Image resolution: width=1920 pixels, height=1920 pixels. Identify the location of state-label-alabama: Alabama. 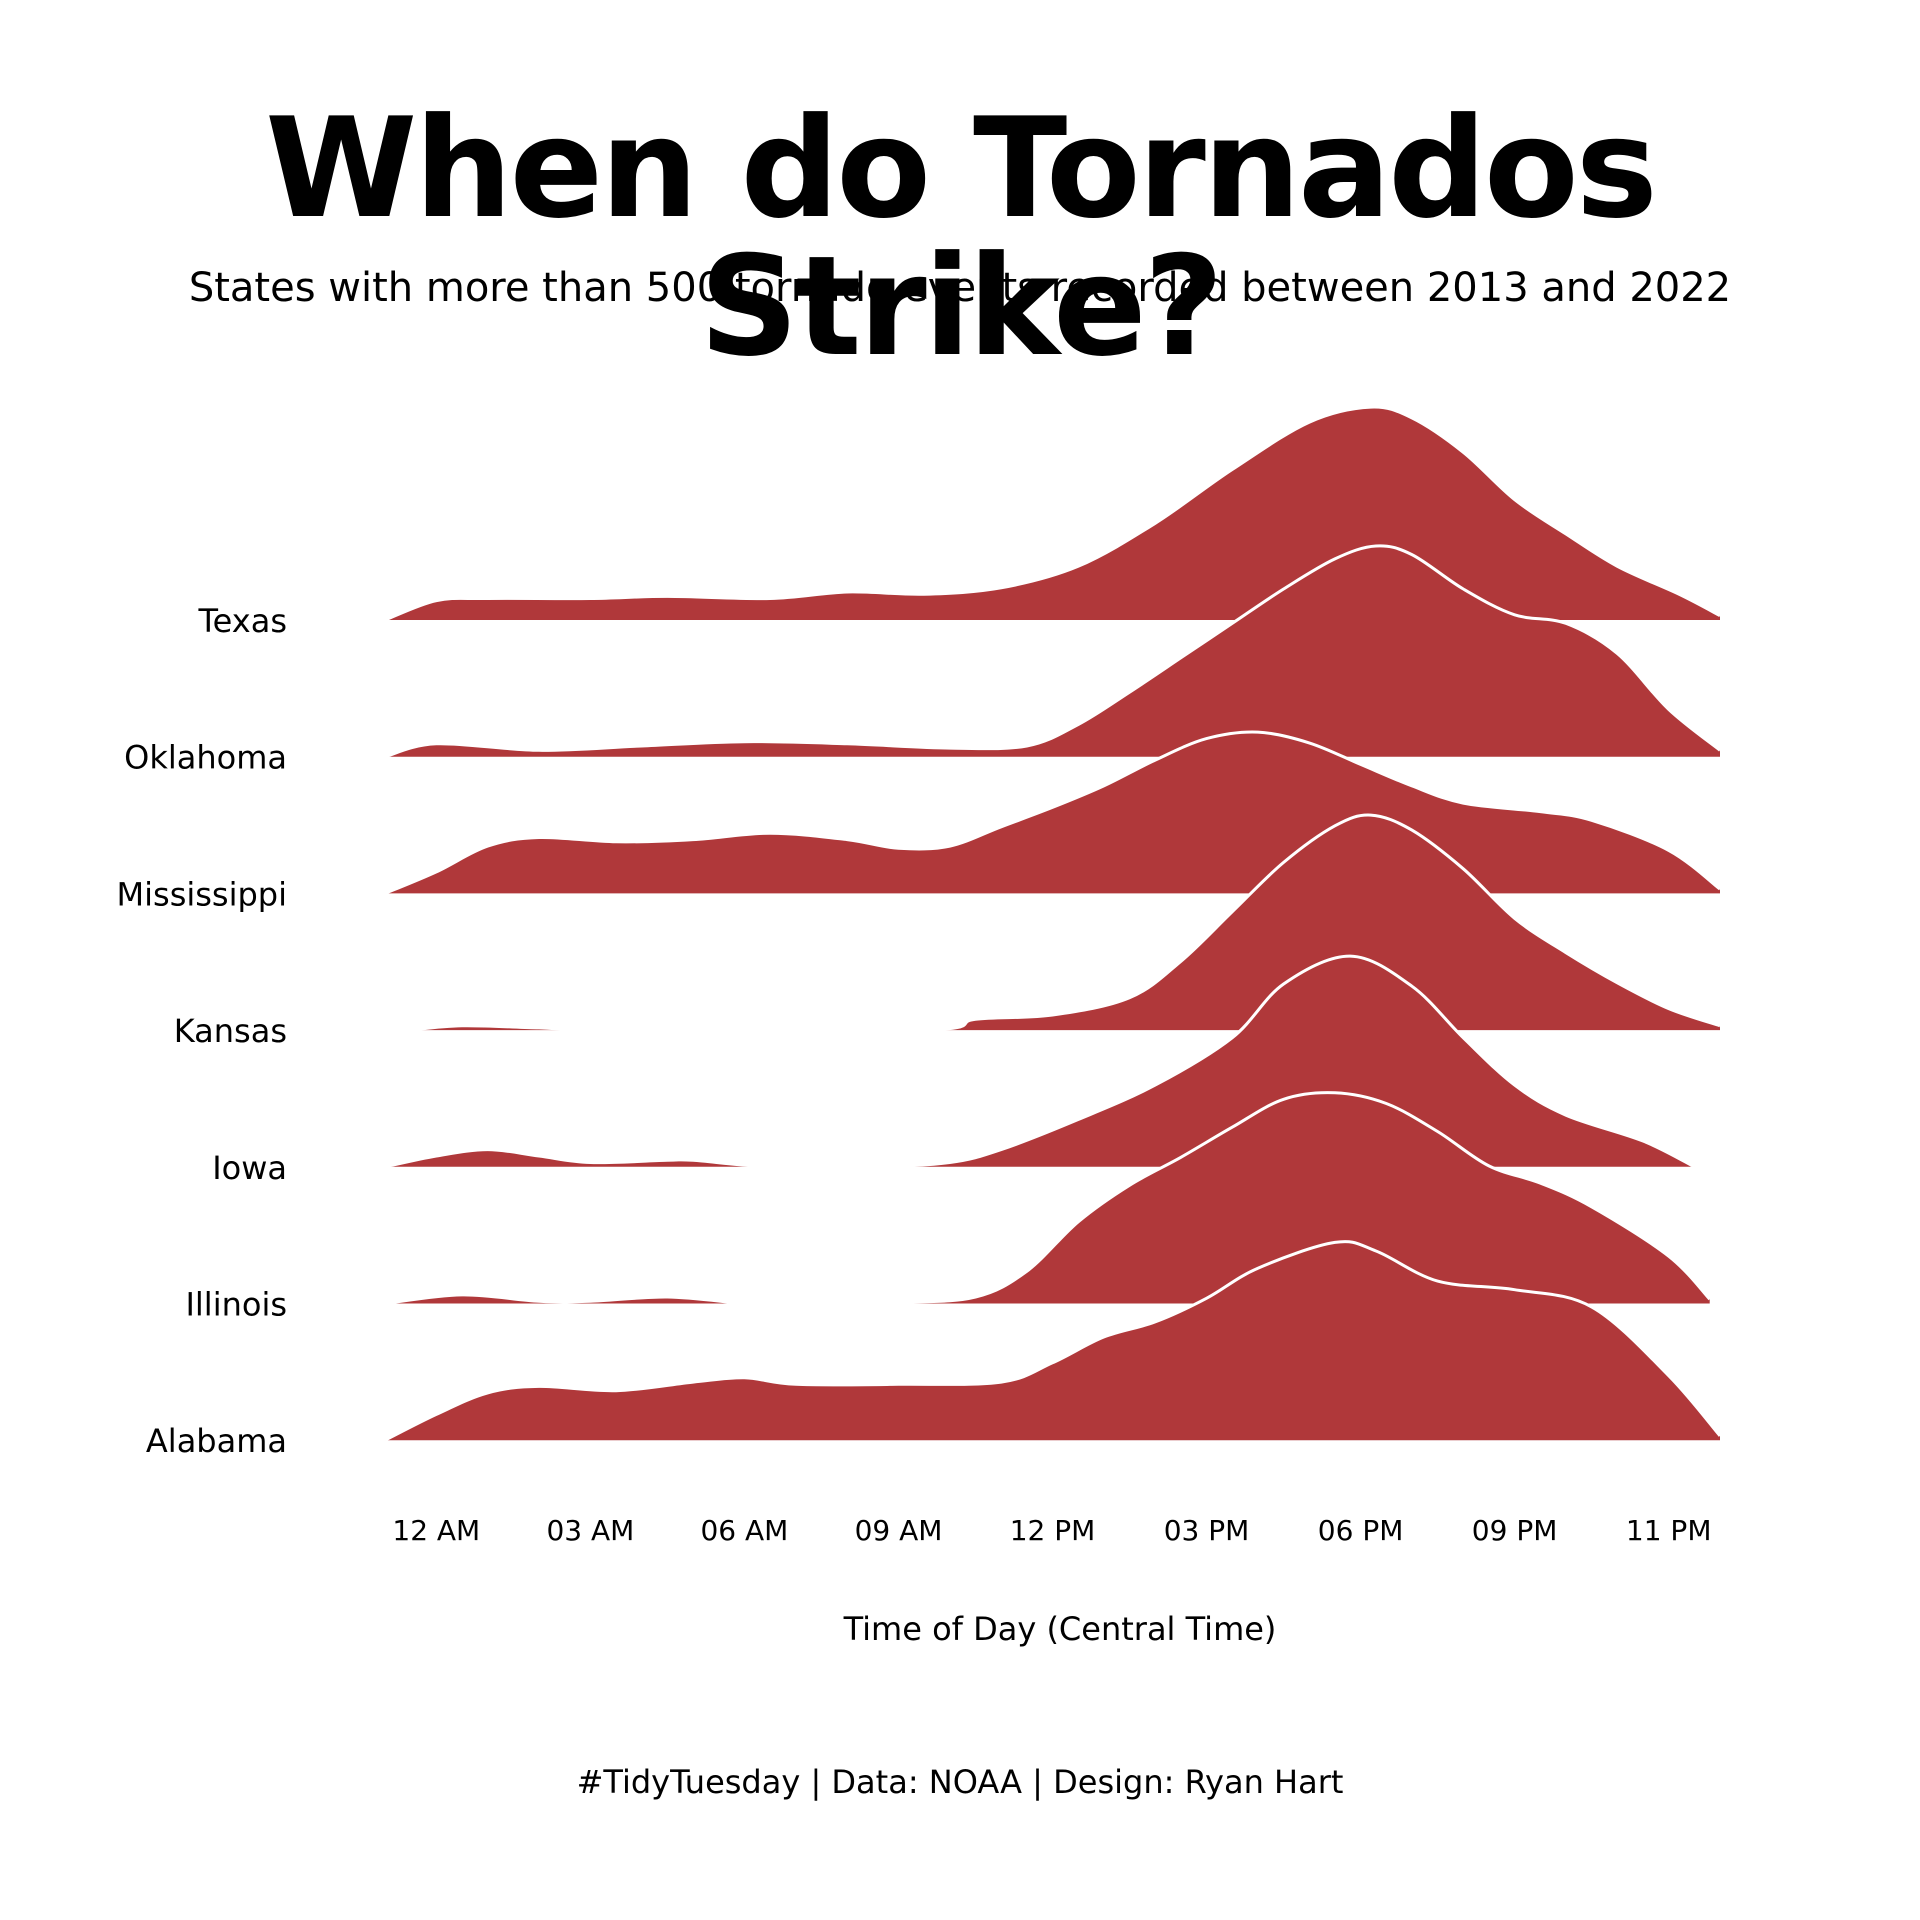
(216, 1441).